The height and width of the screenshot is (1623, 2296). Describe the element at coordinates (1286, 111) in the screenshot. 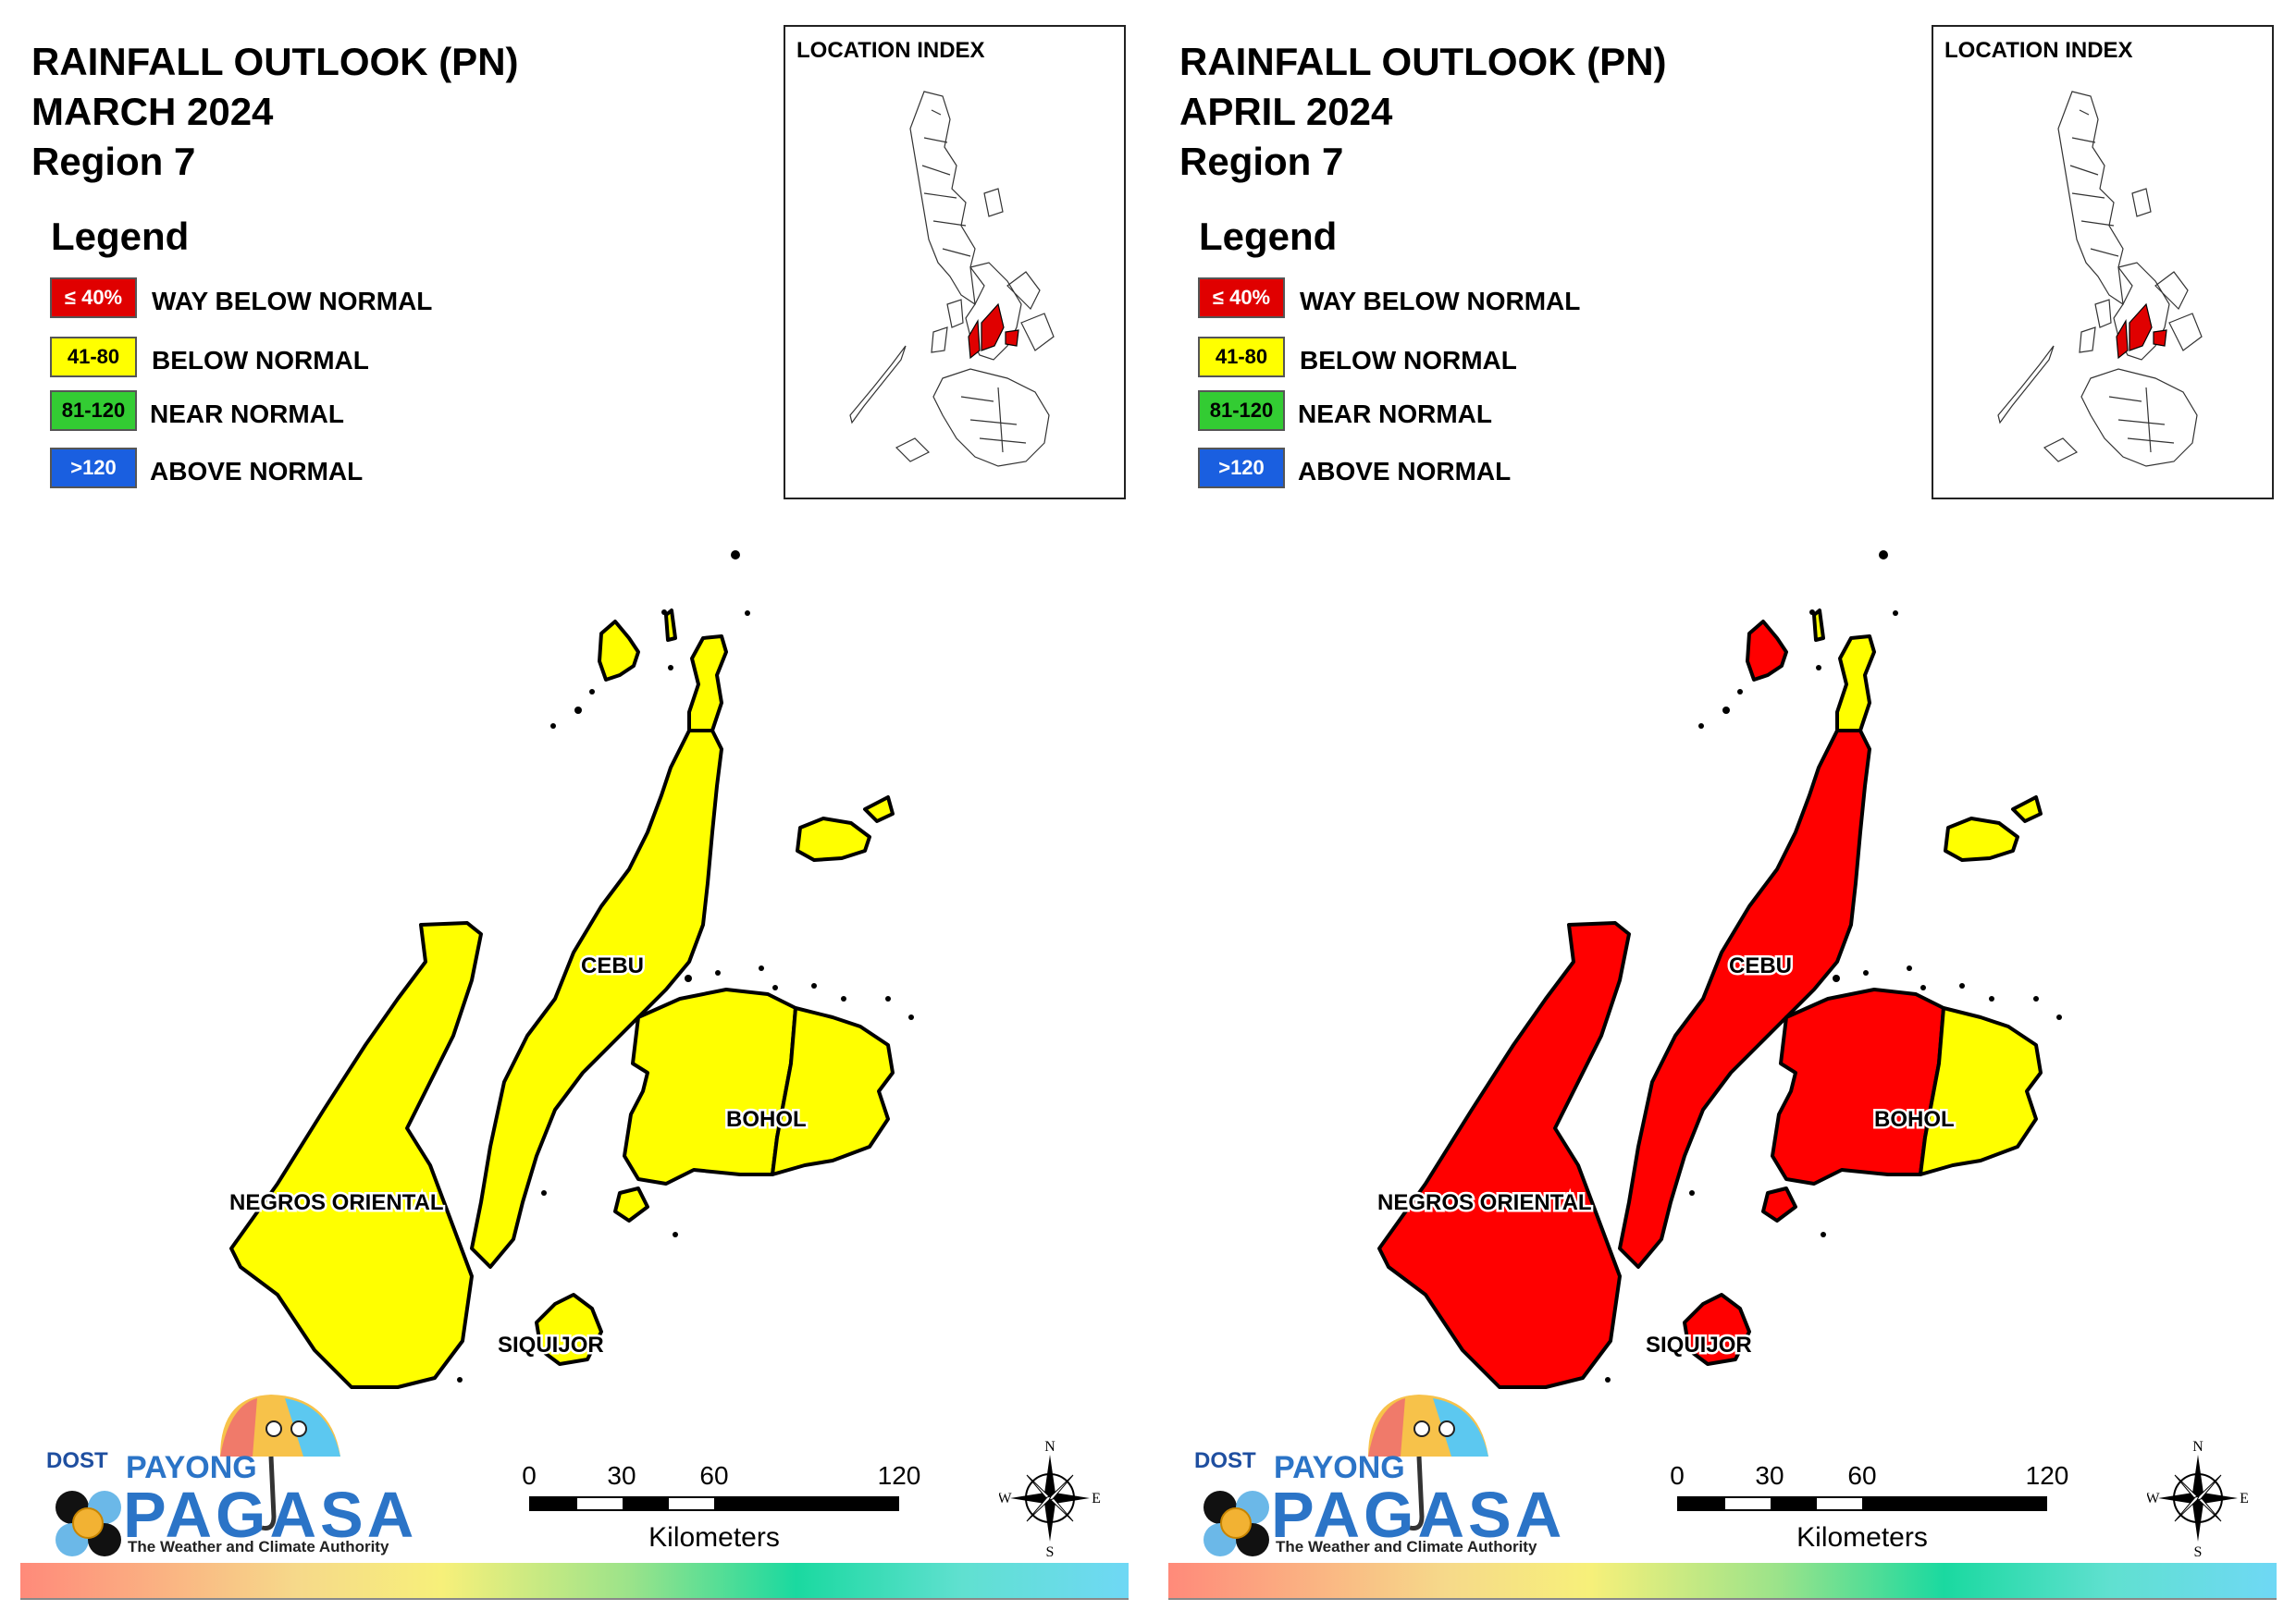

I see `title-line-2: APRIL 2024` at that location.